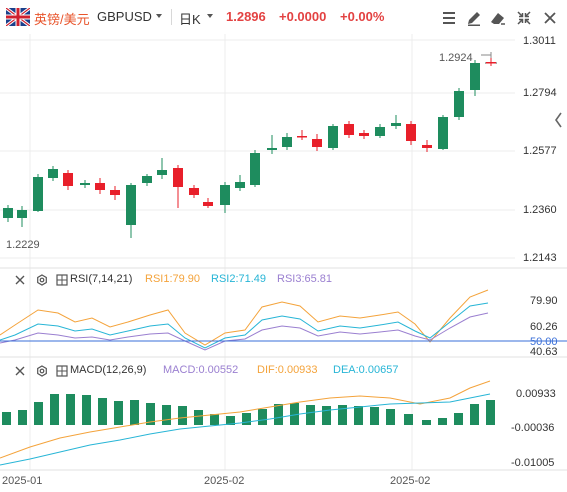  Describe the element at coordinates (303, 16) in the screenshot. I see `price-change: +0.0000` at that location.